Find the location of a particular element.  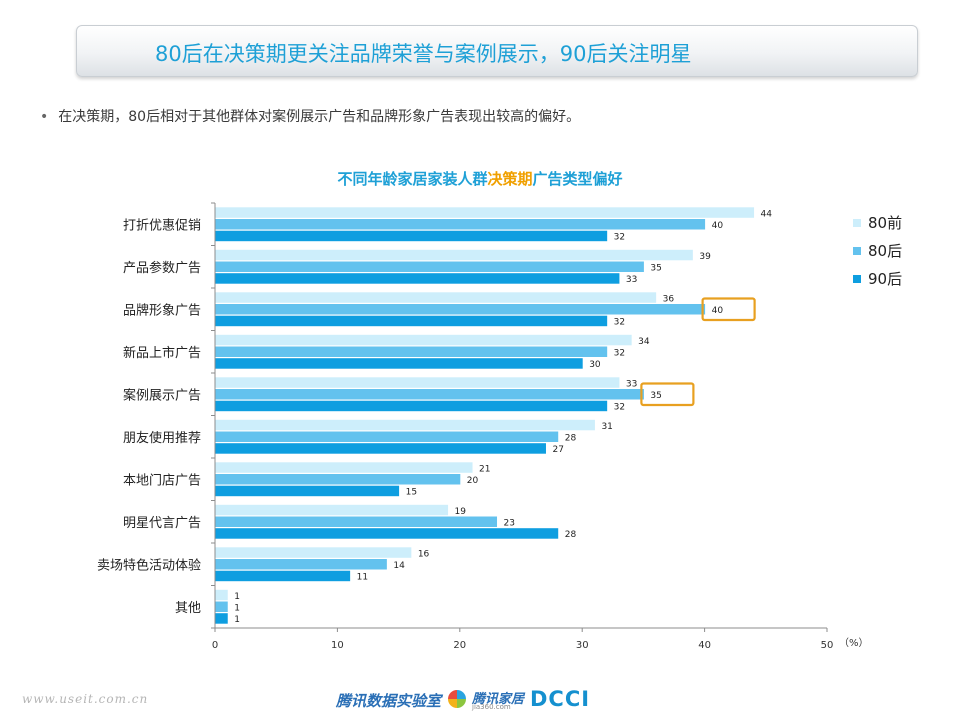

bullet-text: 在决策期，80后相对于其他群体对案例展示广告和品牌形象广告表现出较高的偏好。 is located at coordinates (319, 117).